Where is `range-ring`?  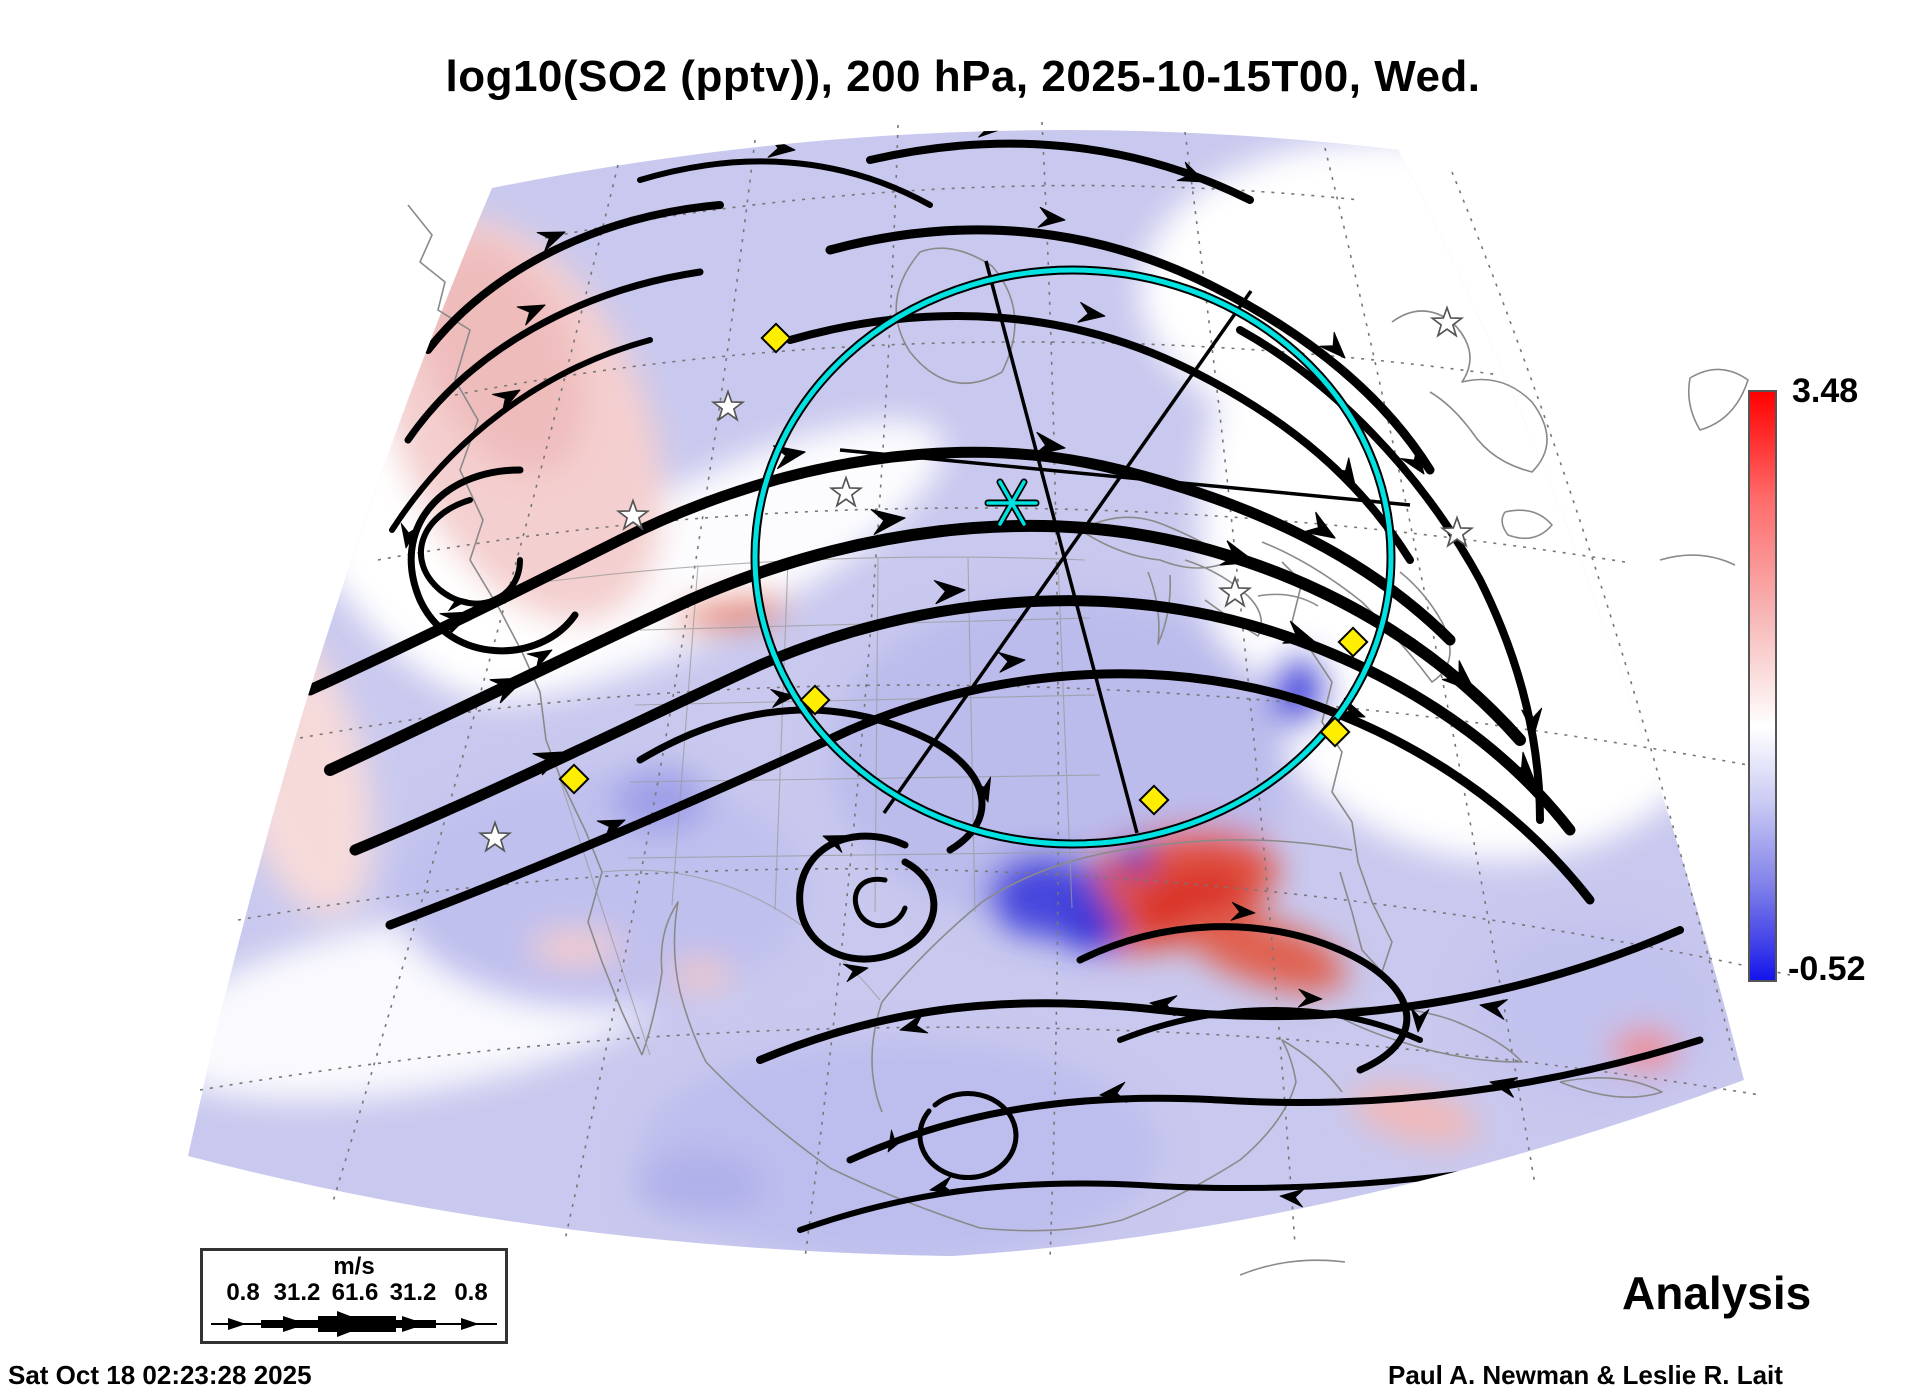 range-ring is located at coordinates (1073, 557).